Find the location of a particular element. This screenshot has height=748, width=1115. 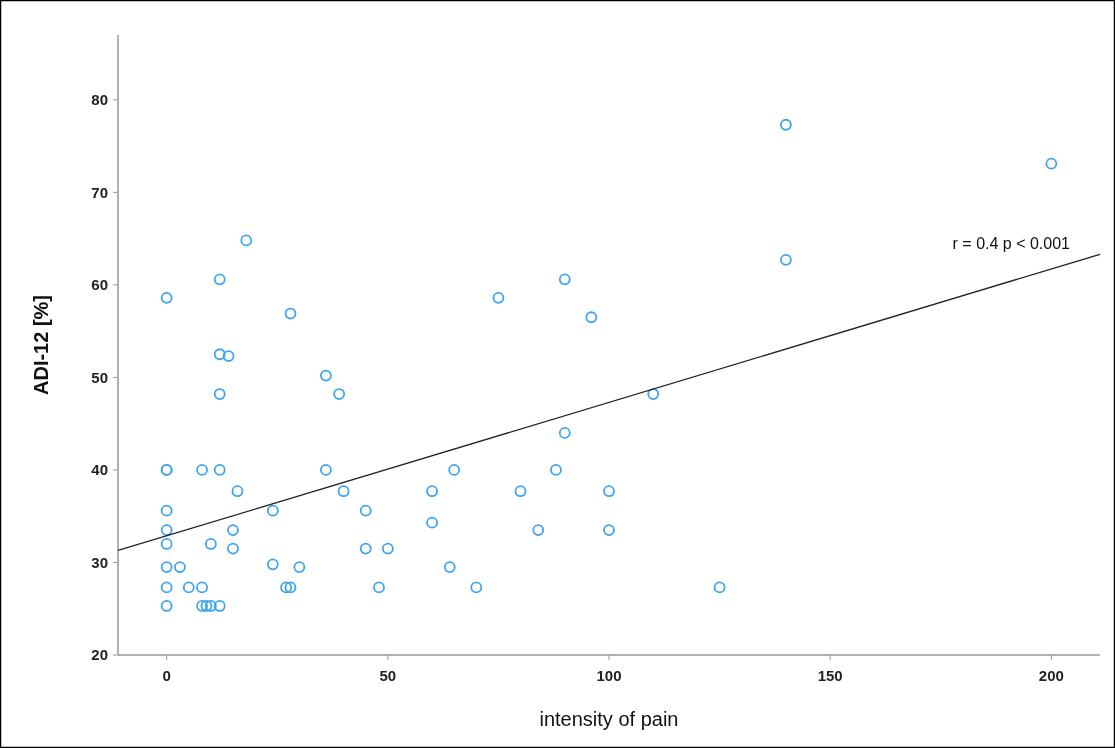

y-tick-label: 50 is located at coordinates (99, 377).